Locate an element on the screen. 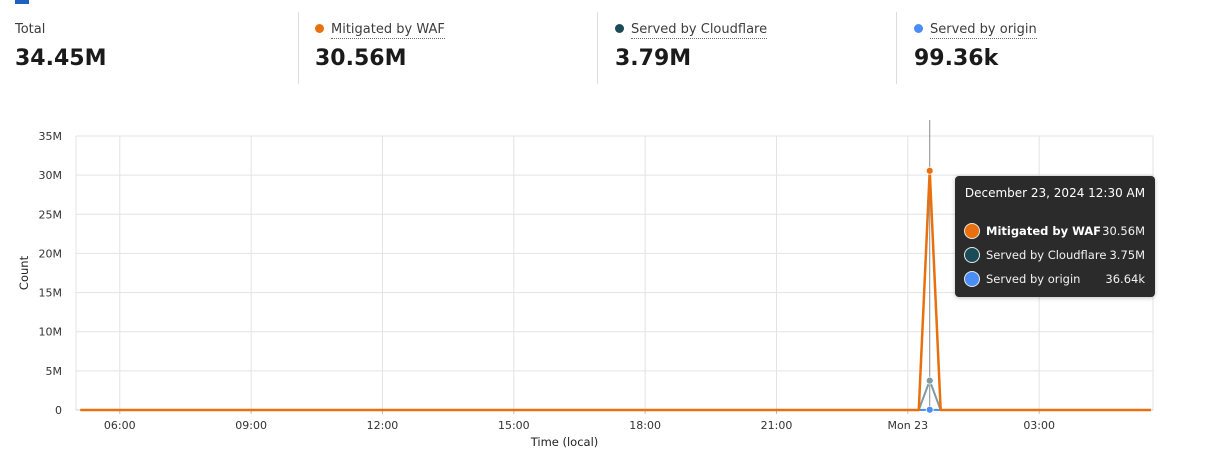  tooltip-row-origin: Served by origin 36.64k is located at coordinates (1054, 280).